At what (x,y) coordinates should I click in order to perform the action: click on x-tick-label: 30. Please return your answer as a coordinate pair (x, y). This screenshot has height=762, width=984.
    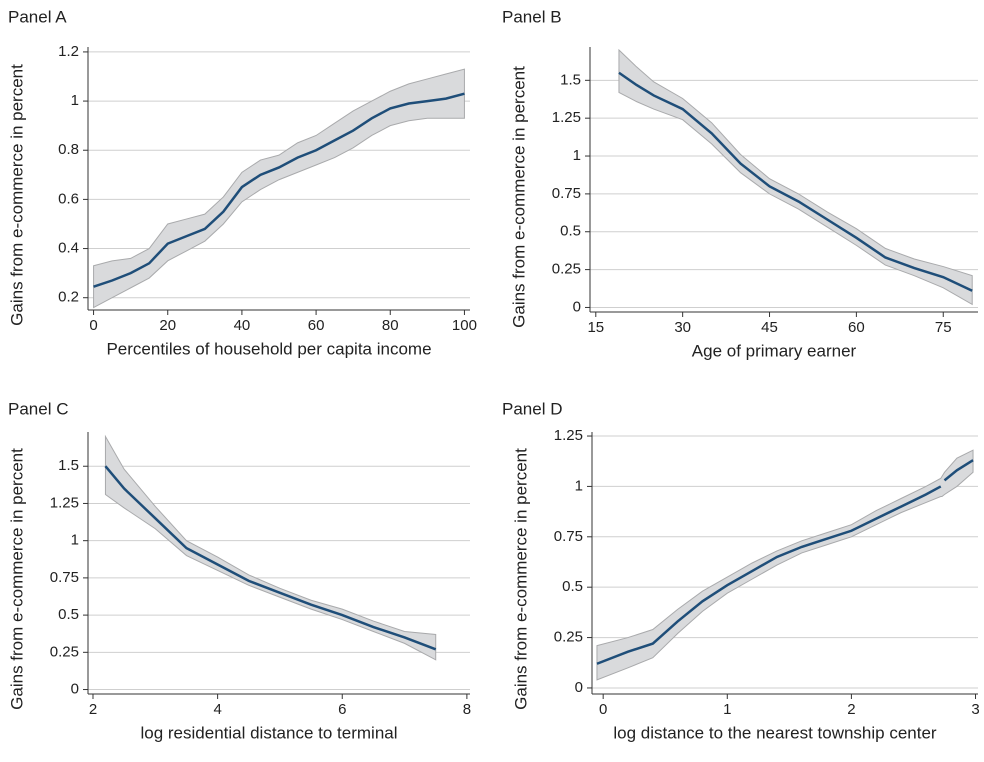
    Looking at the image, I should click on (682, 327).